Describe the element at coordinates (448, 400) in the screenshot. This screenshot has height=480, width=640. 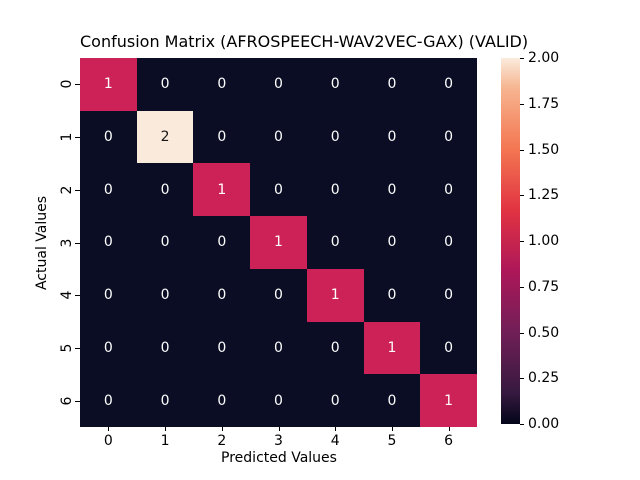
I see `heatmap-cell-r6c6: 1` at that location.